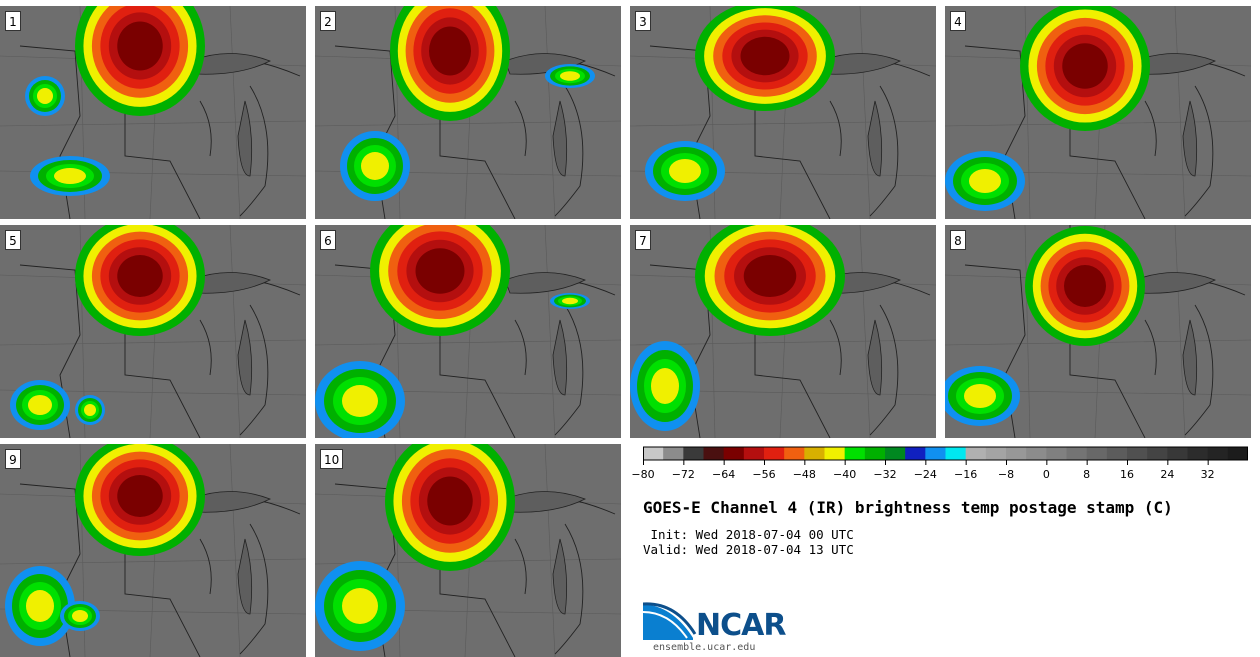 The width and height of the screenshot is (1260, 657). Describe the element at coordinates (804, 474) in the screenshot. I see `colorbar-tick-label: −48` at that location.